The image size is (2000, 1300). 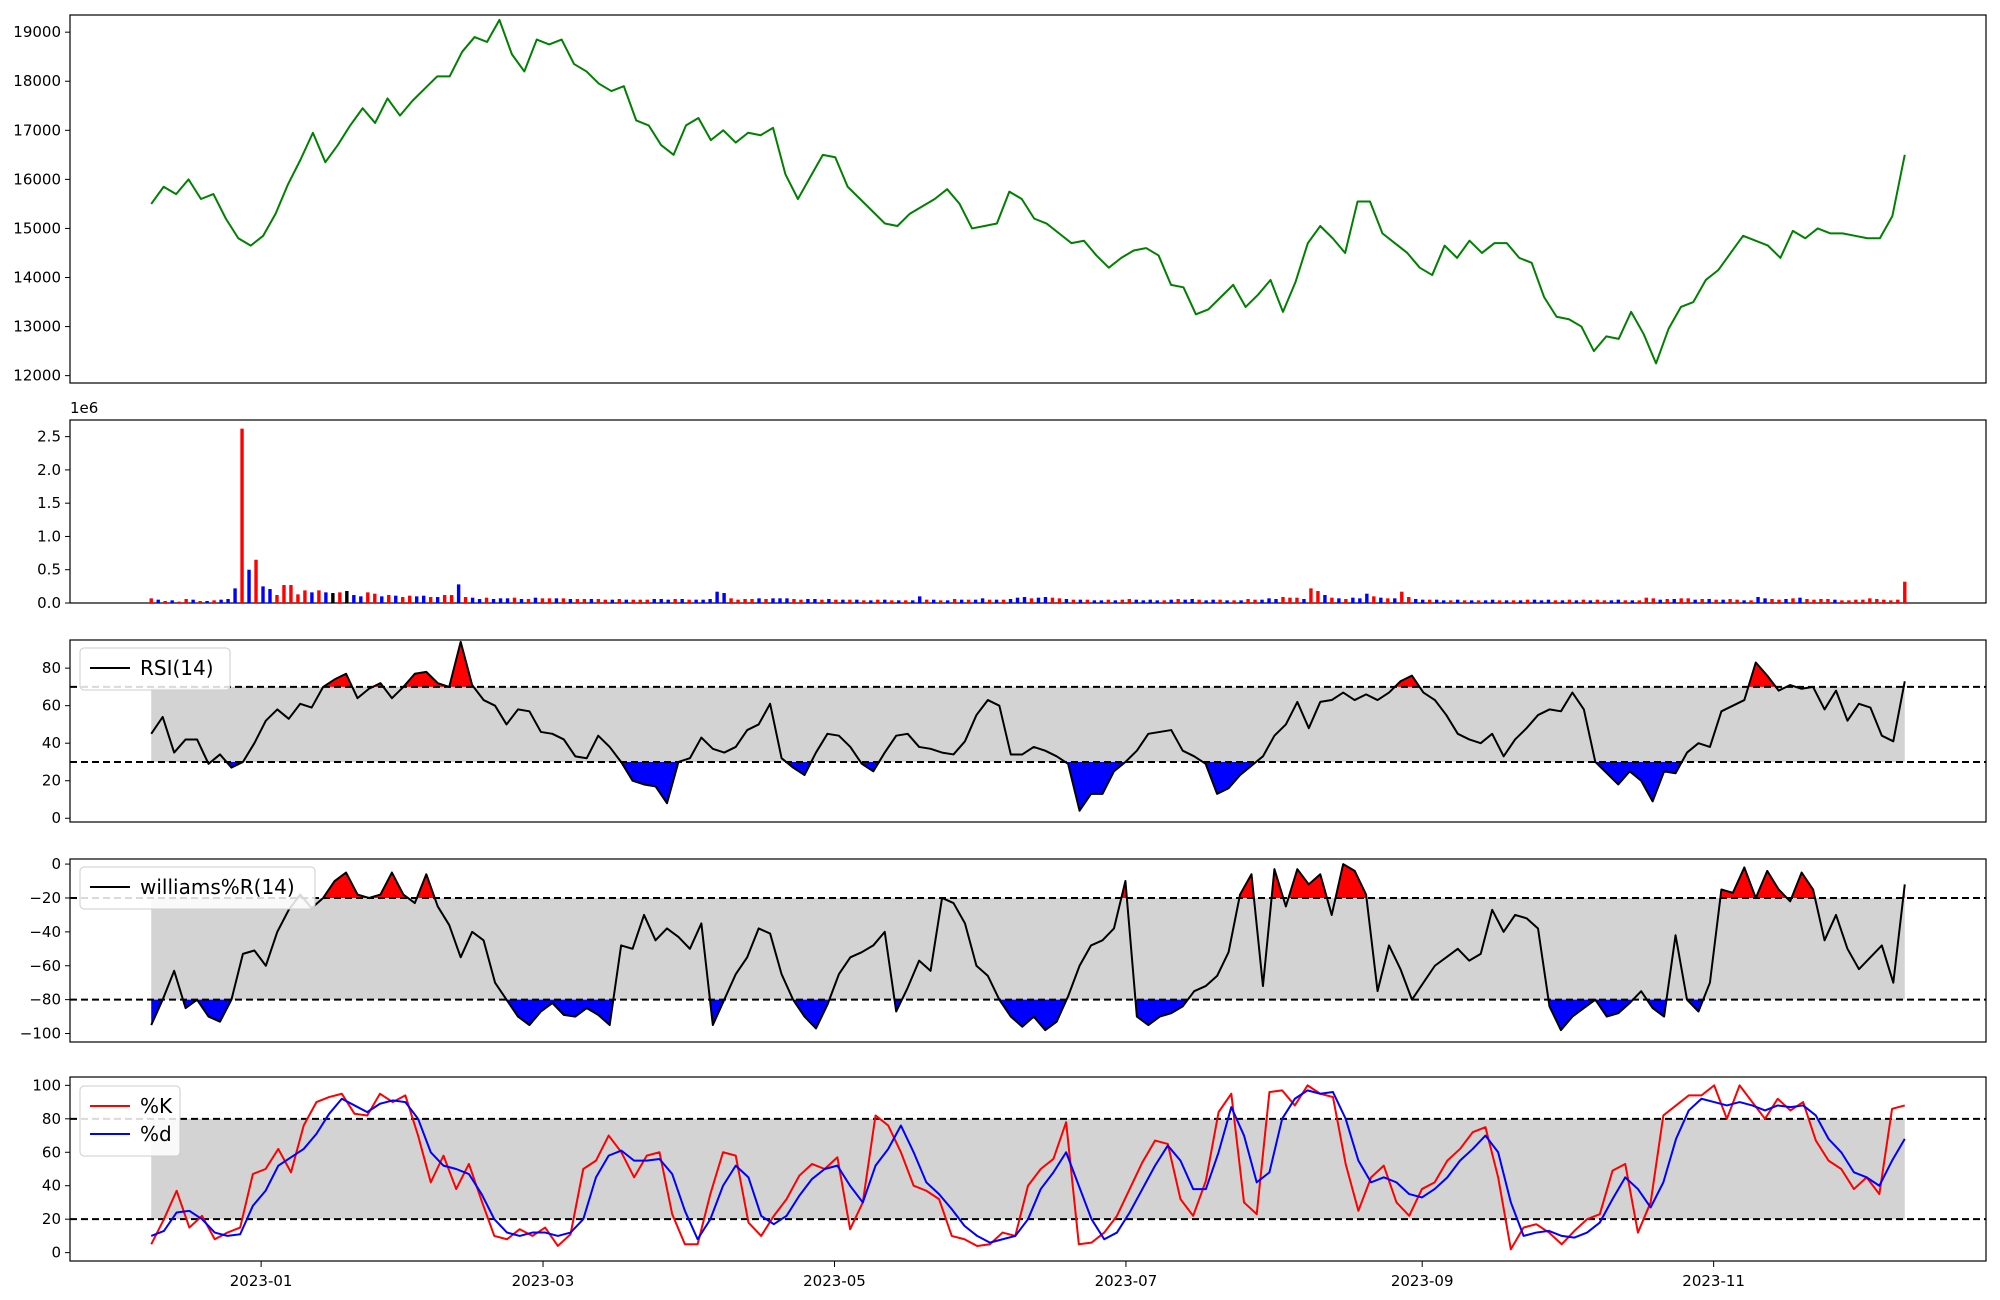 What do you see at coordinates (261, 1281) in the screenshot?
I see `x-tick-label: 2023-01` at bounding box center [261, 1281].